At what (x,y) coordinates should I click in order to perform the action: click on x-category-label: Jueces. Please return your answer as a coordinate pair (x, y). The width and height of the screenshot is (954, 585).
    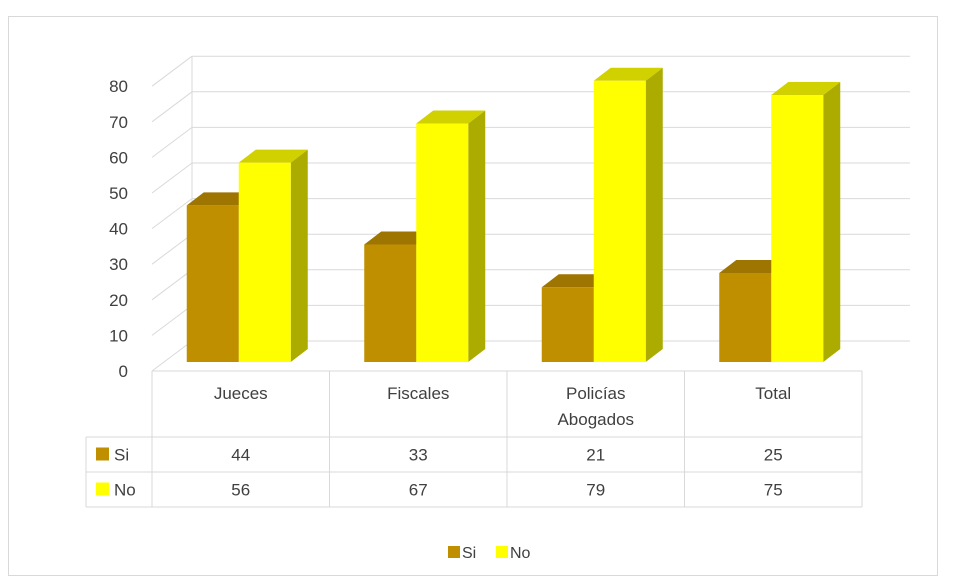
    Looking at the image, I should click on (241, 393).